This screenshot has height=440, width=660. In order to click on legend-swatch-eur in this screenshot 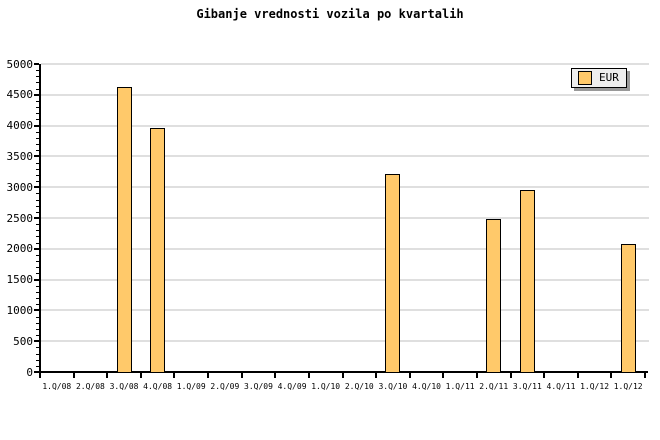, I will do `click(585, 78)`.